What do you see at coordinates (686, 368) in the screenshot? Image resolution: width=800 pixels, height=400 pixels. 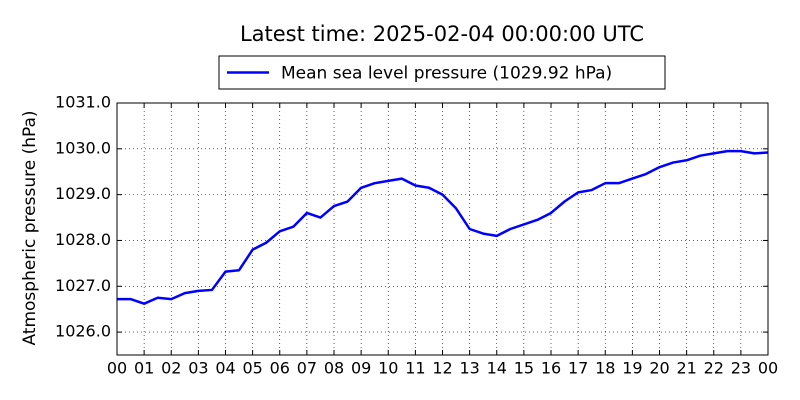 I see `x-tick-label: 21` at bounding box center [686, 368].